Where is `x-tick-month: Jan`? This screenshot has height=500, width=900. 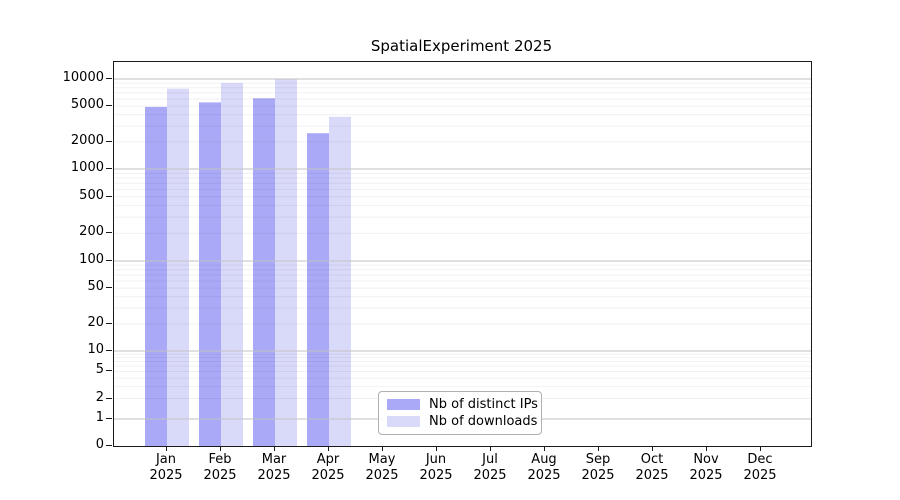
x-tick-month: Jan is located at coordinates (166, 459).